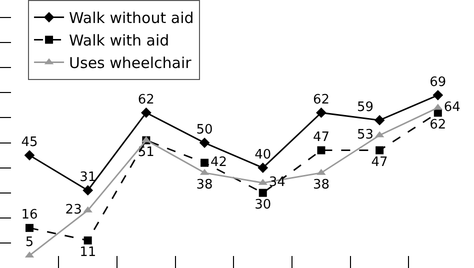  Describe the element at coordinates (277, 182) in the screenshot. I see `data-label: 34` at that location.